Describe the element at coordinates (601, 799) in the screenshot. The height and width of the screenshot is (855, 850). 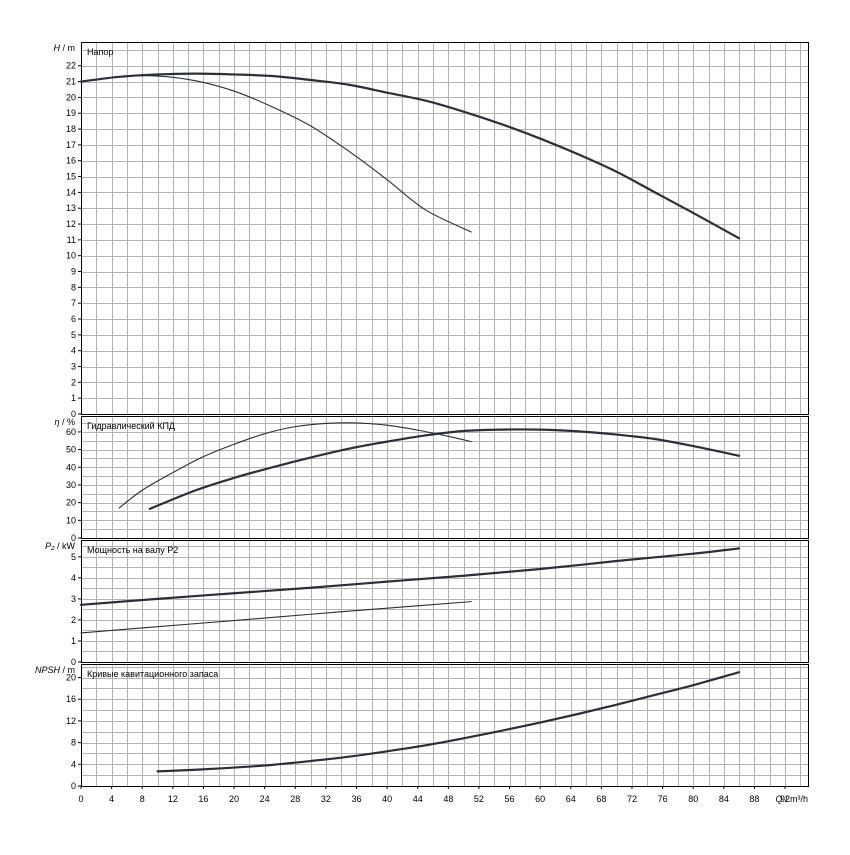
I see `x-tick-label: 68` at that location.